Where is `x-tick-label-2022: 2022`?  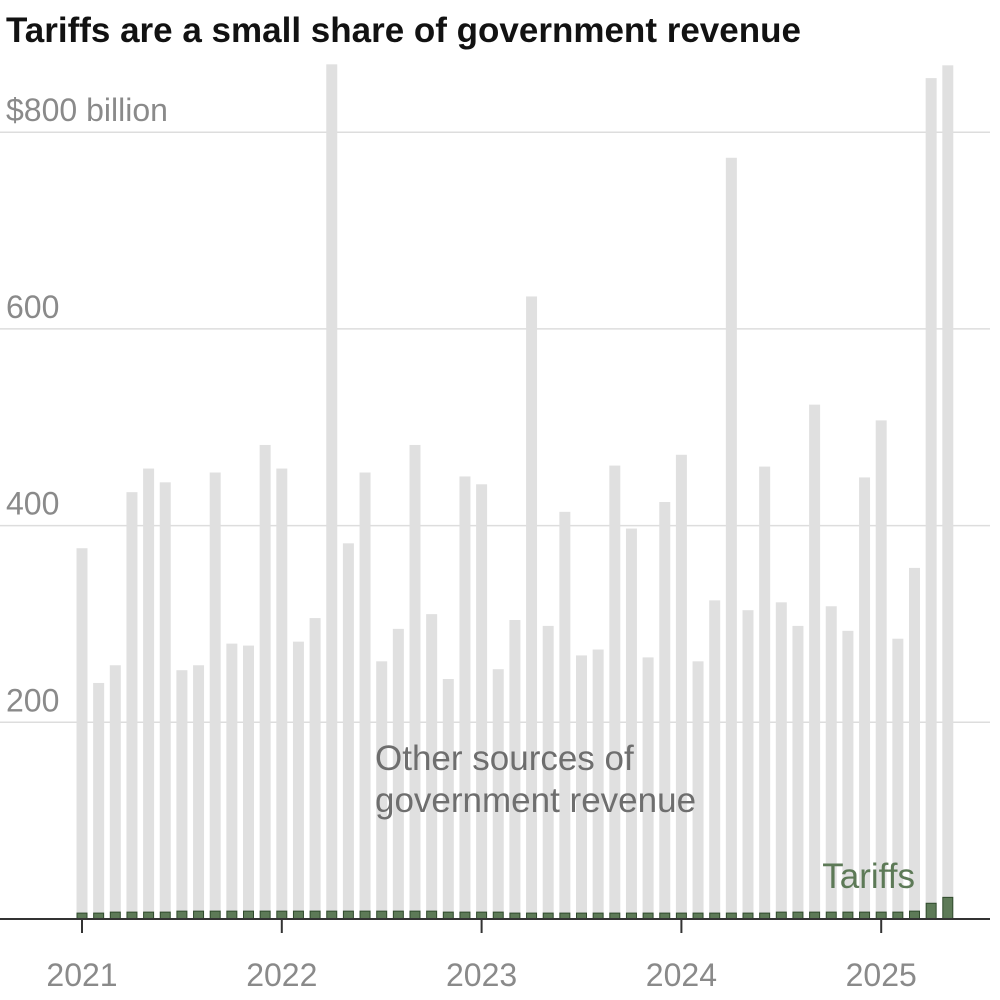
x-tick-label-2022: 2022 is located at coordinates (281, 975).